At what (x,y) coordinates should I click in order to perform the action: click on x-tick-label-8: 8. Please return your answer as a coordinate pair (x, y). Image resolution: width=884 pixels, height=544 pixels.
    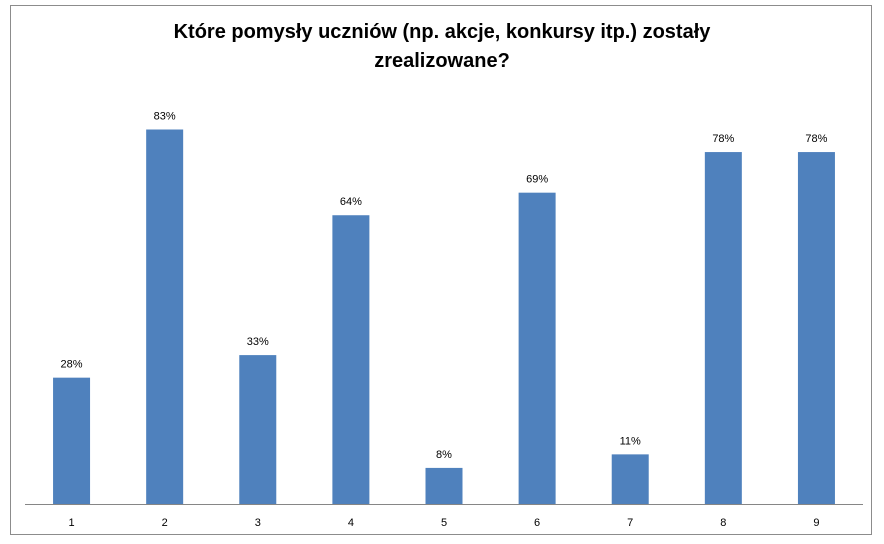
    Looking at the image, I should click on (723, 523).